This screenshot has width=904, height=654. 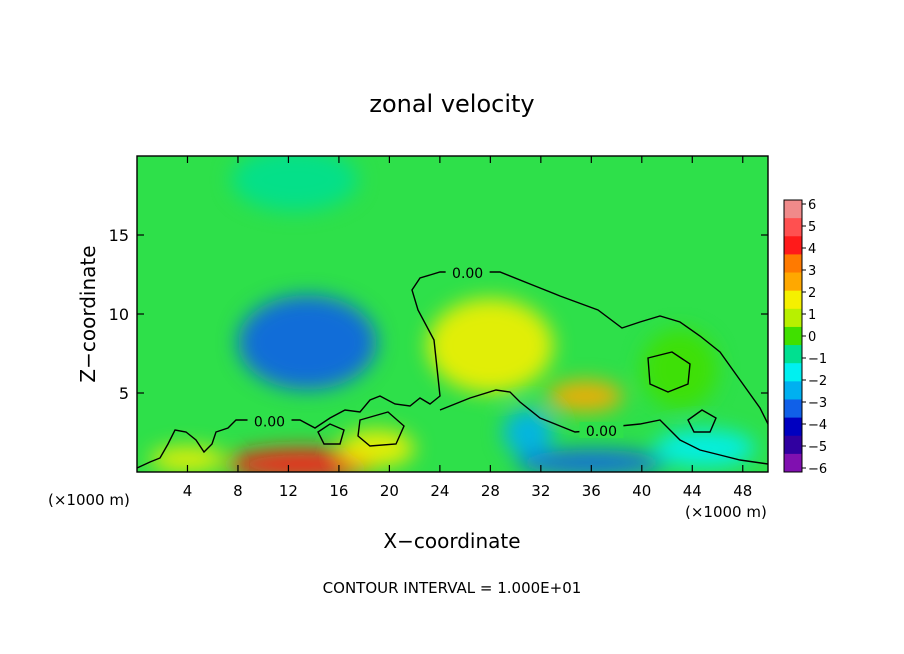 What do you see at coordinates (540, 491) in the screenshot?
I see `x-tick-label-32: 32` at bounding box center [540, 491].